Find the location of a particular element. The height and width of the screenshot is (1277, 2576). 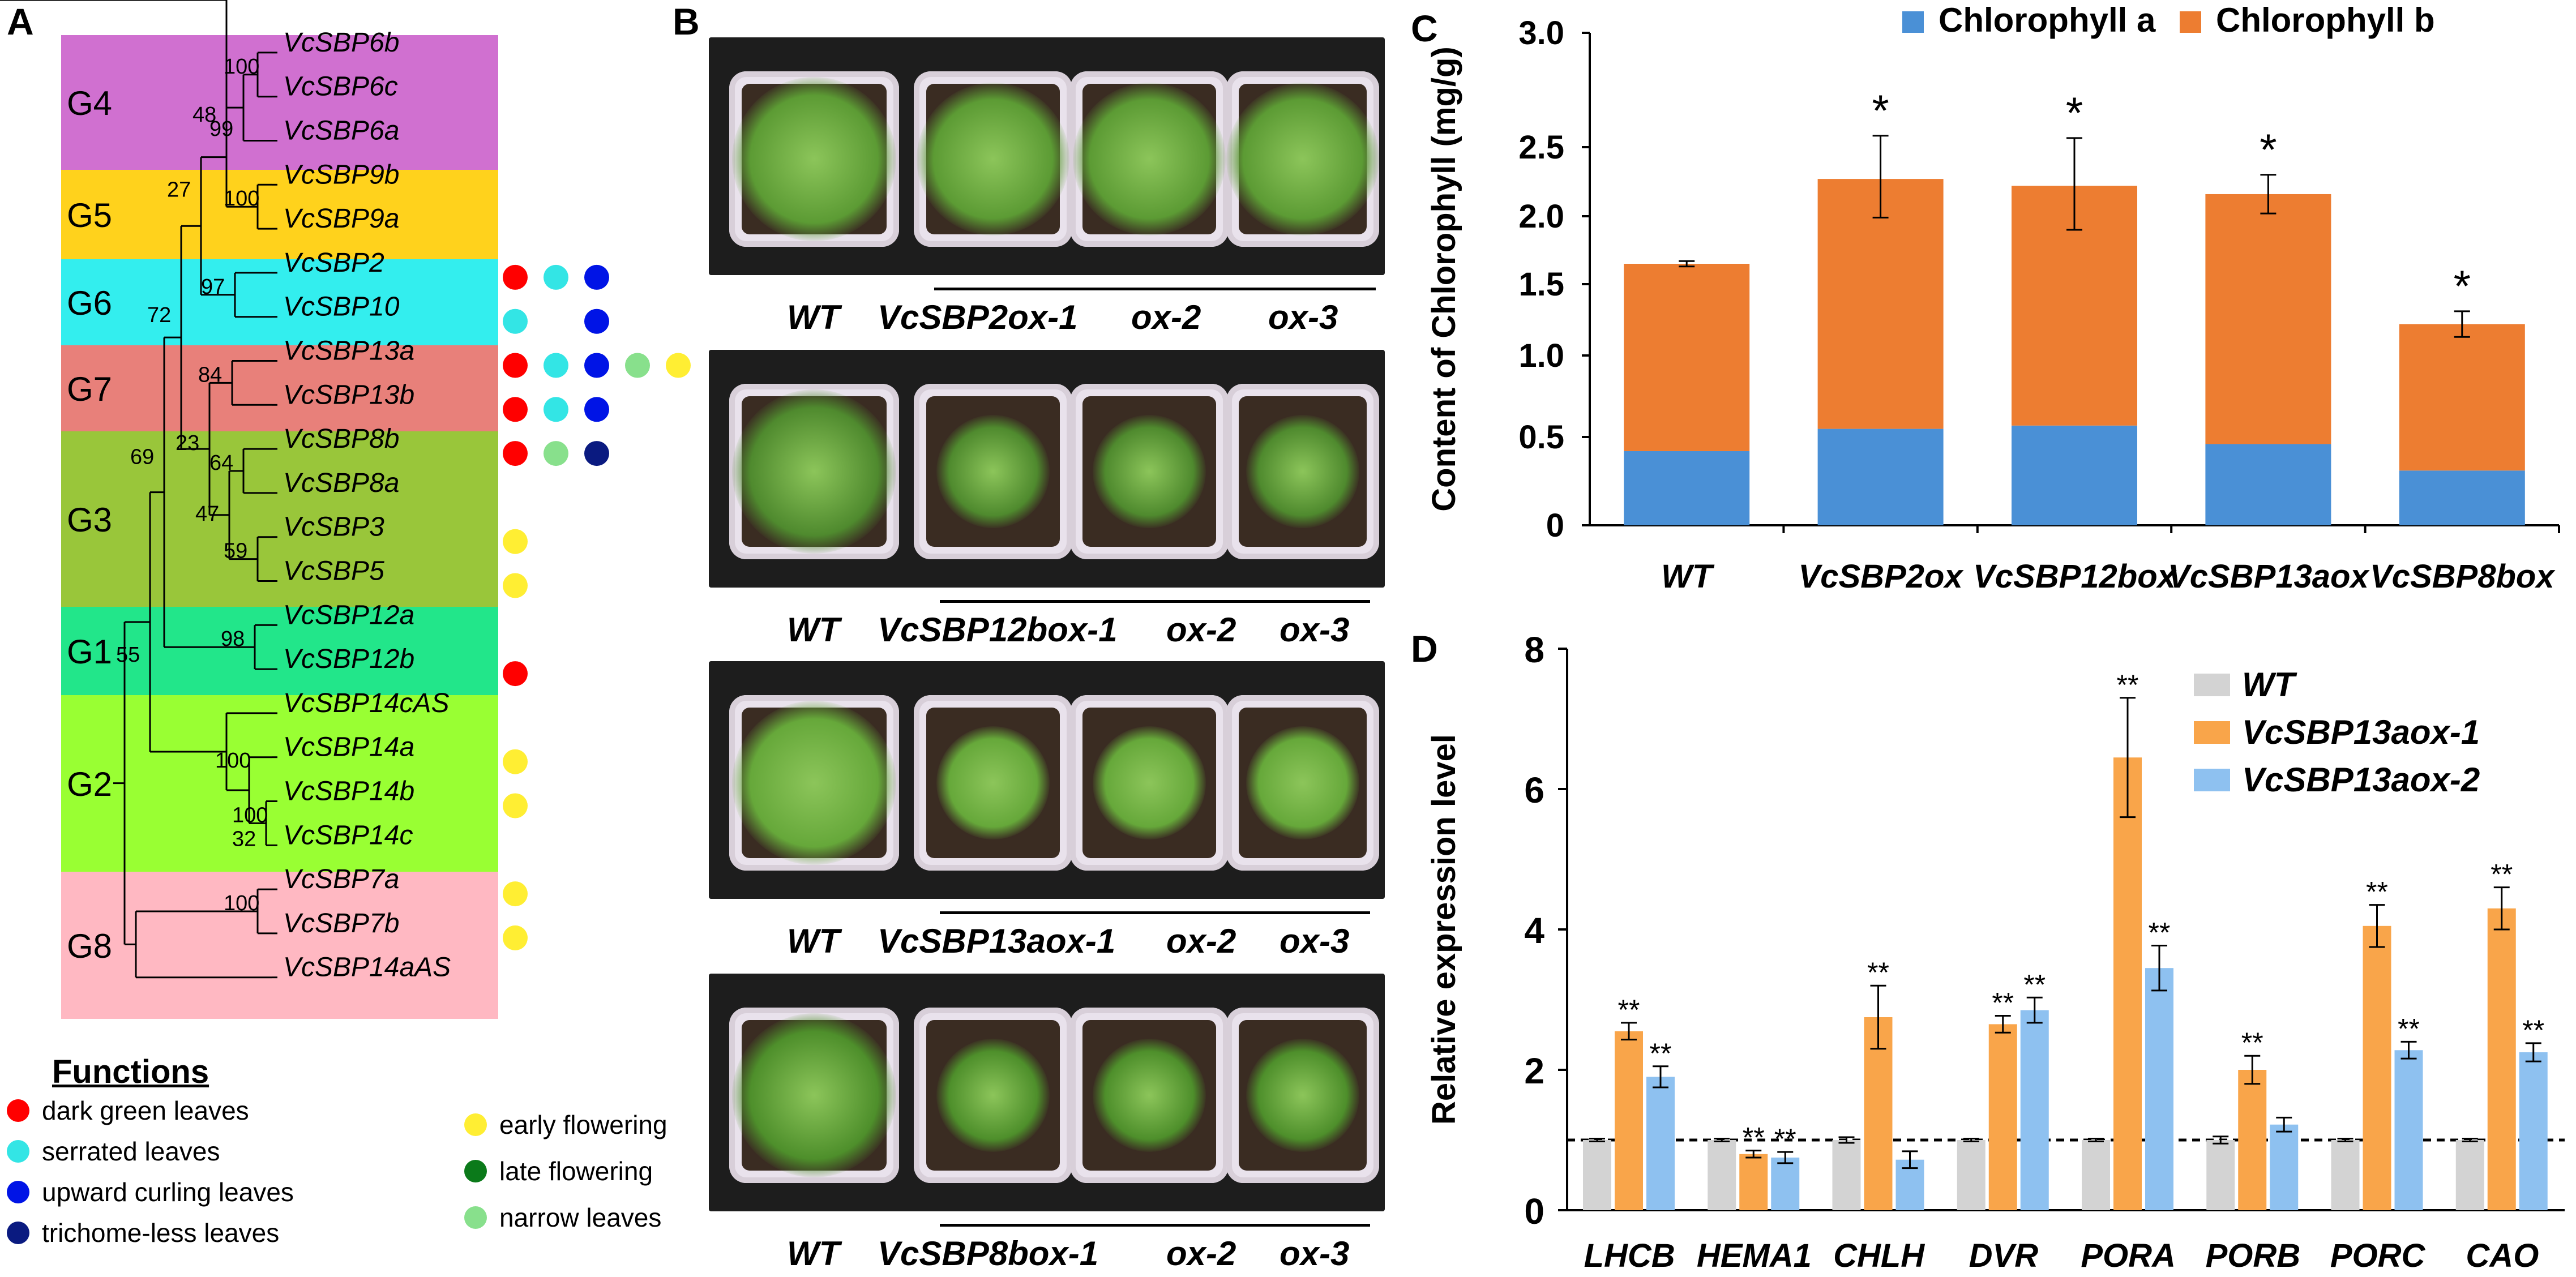

leaf-label: VcSBP2 is located at coordinates (333, 263).